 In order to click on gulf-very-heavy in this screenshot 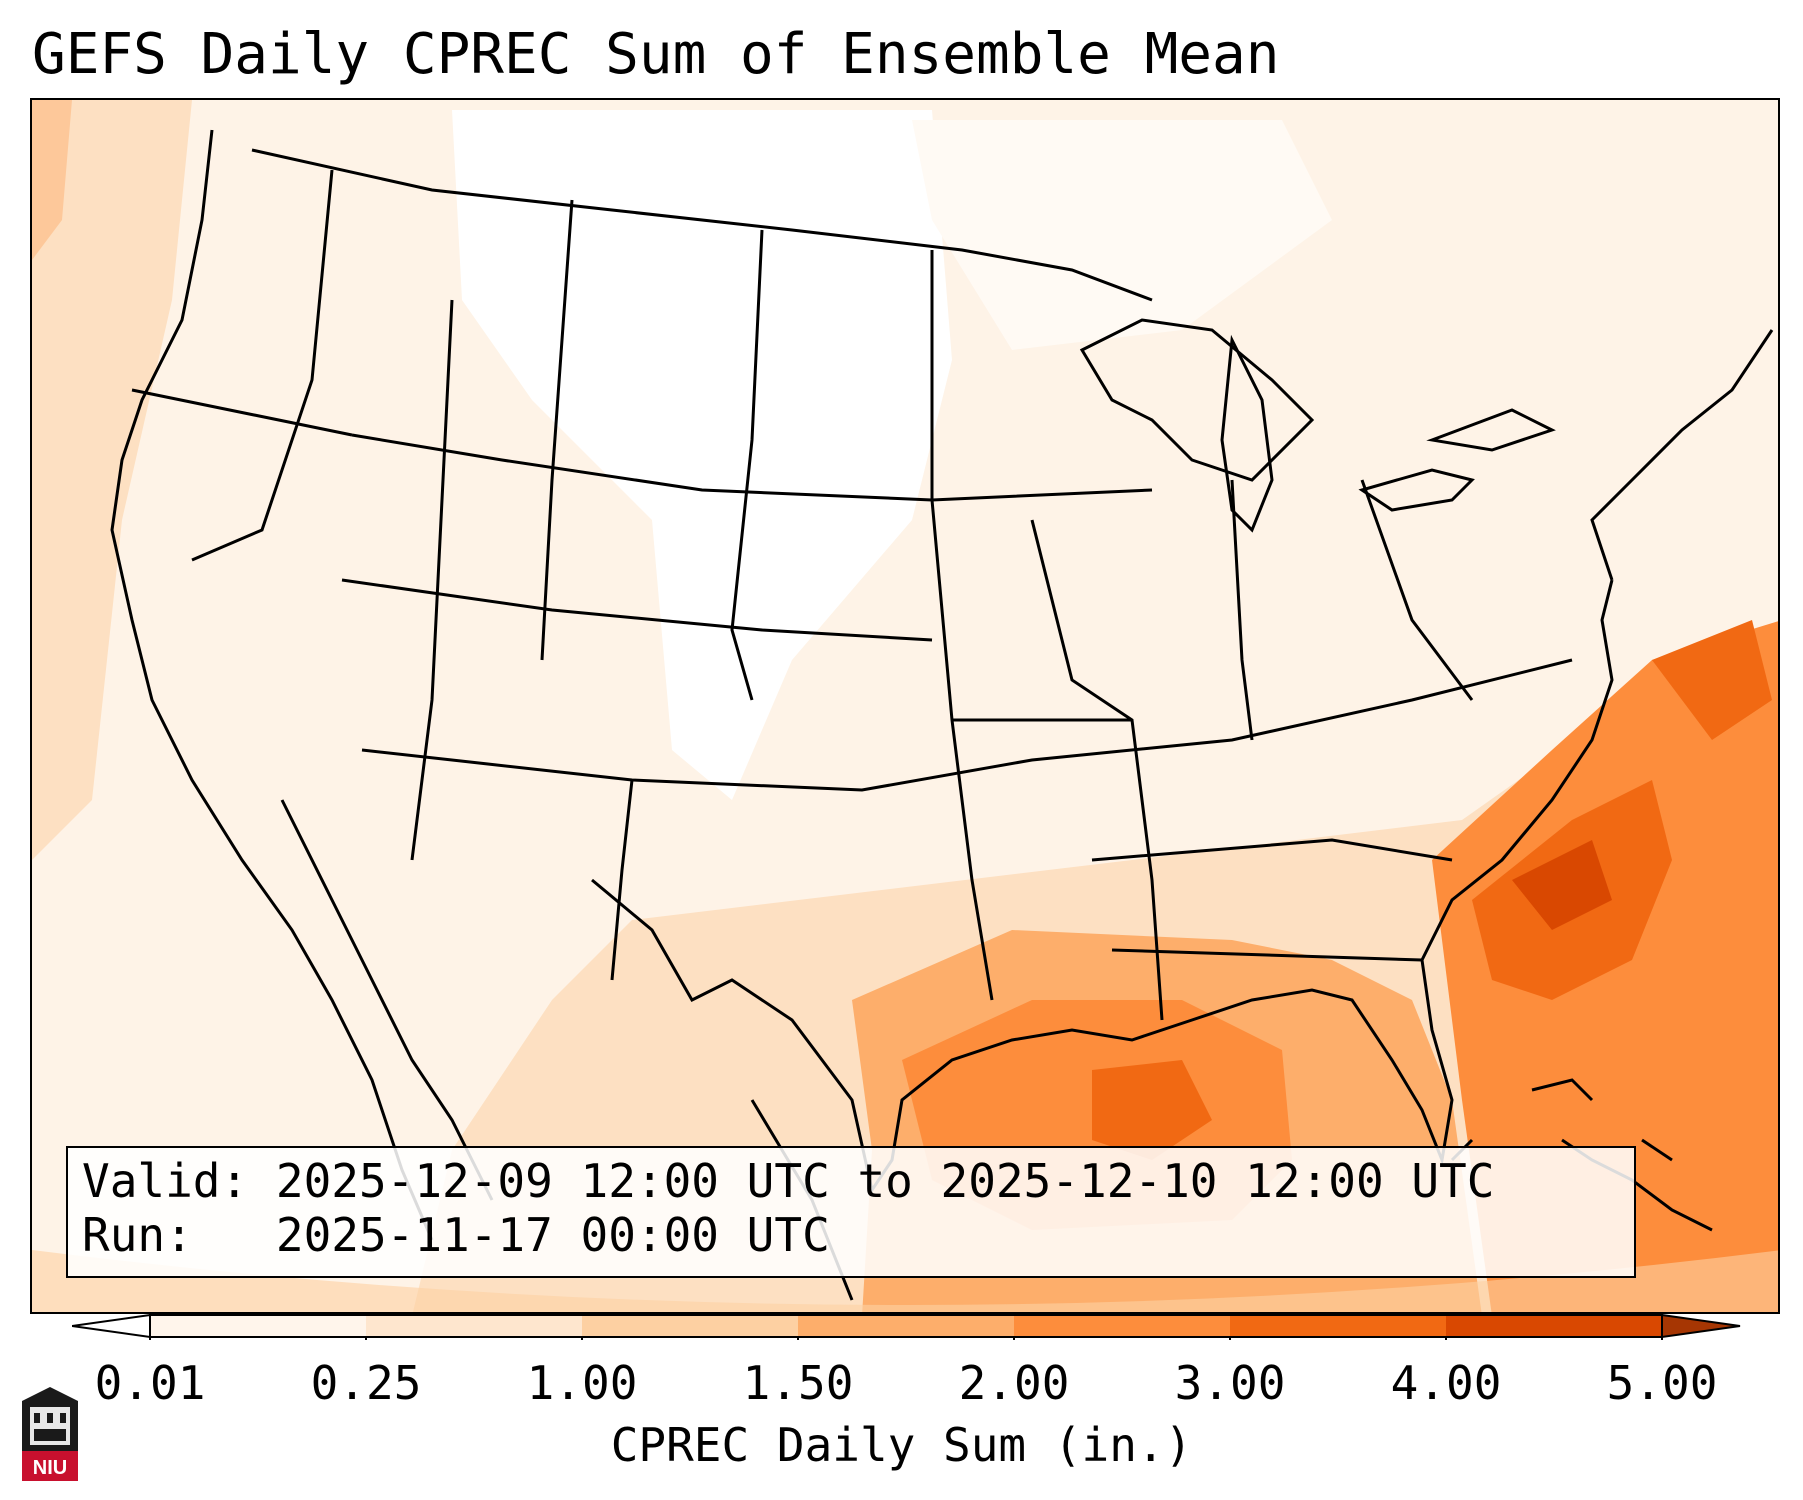, I will do `click(1152, 1110)`.